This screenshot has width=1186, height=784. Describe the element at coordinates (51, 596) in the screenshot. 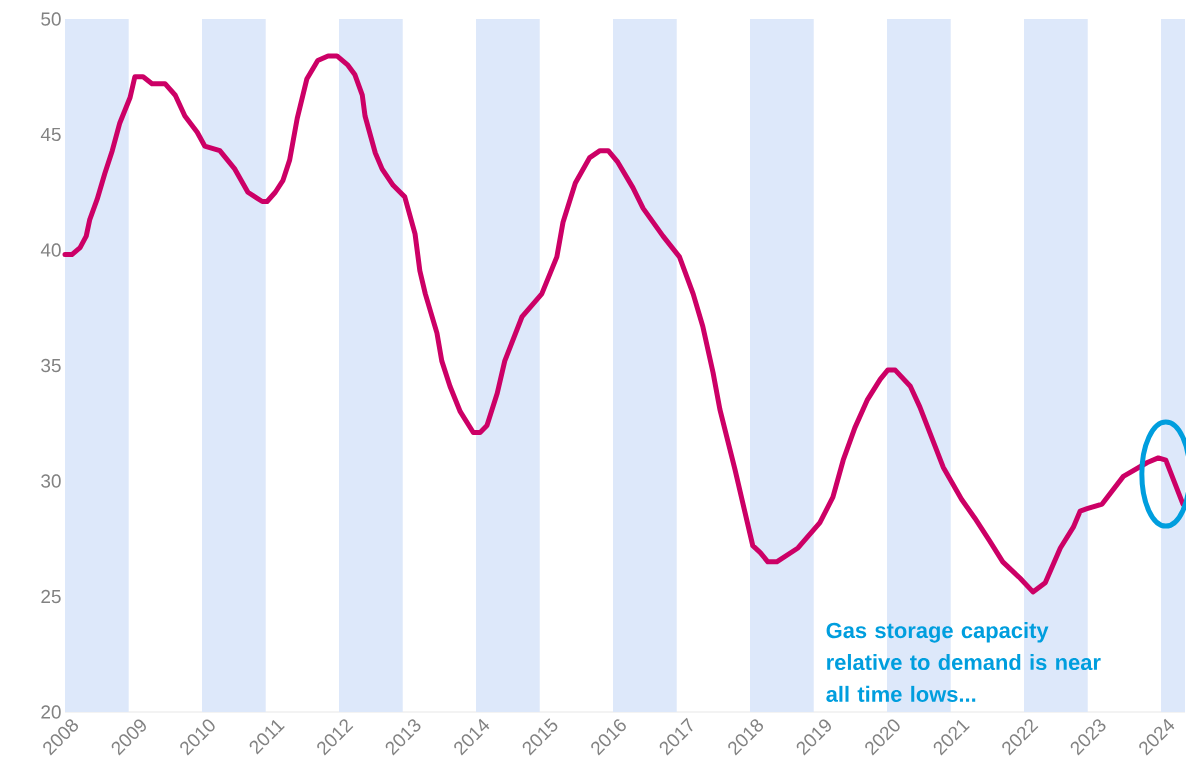

I see `y-tick-label: 25` at that location.